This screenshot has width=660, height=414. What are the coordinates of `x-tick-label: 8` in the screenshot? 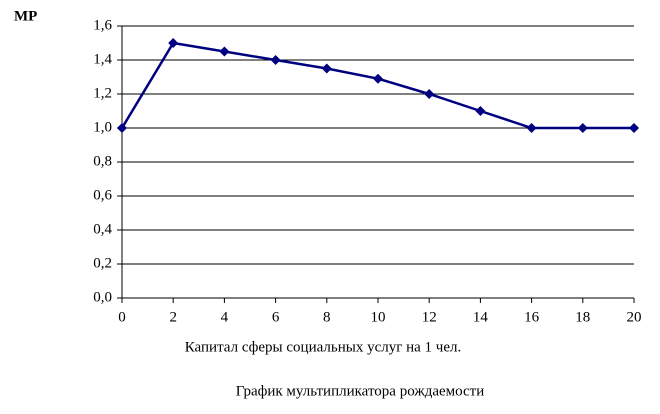 It's located at (327, 317).